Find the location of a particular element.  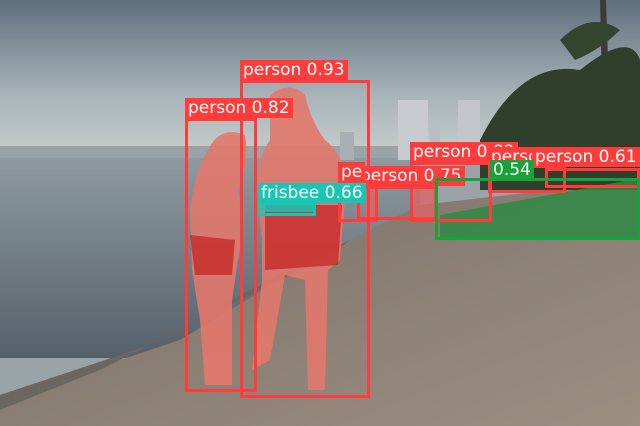

surfboard is located at coordinates (540, 209).